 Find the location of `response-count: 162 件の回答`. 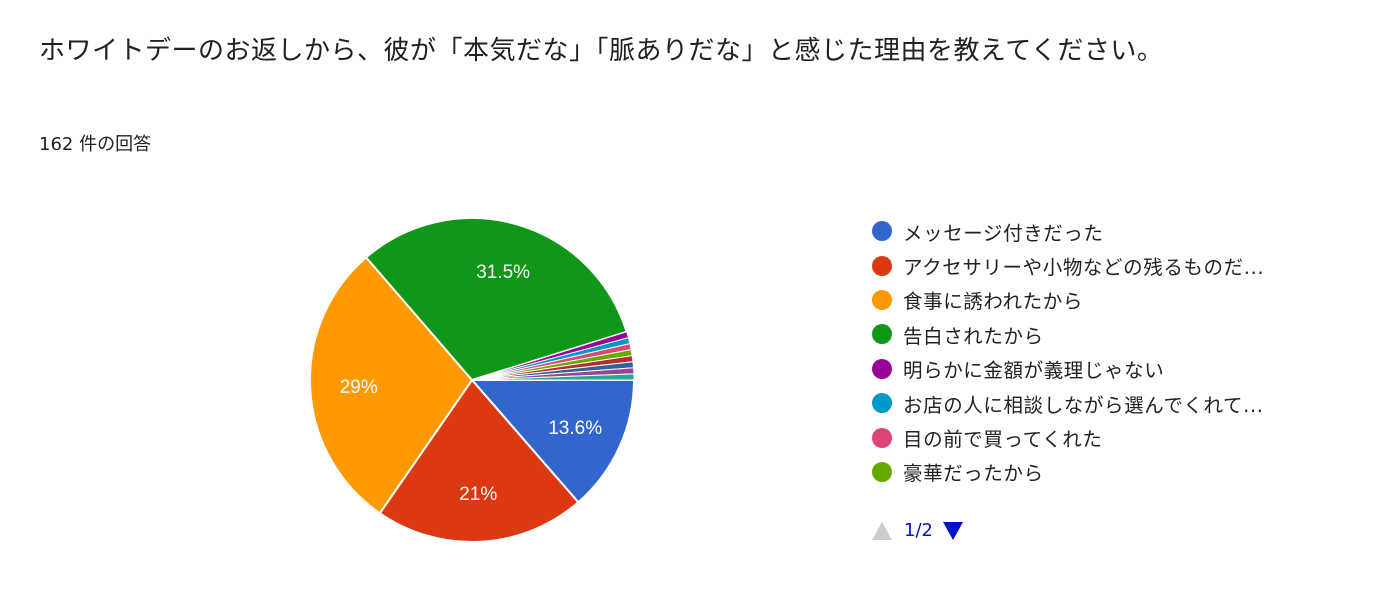

response-count: 162 件の回答 is located at coordinates (95, 144).